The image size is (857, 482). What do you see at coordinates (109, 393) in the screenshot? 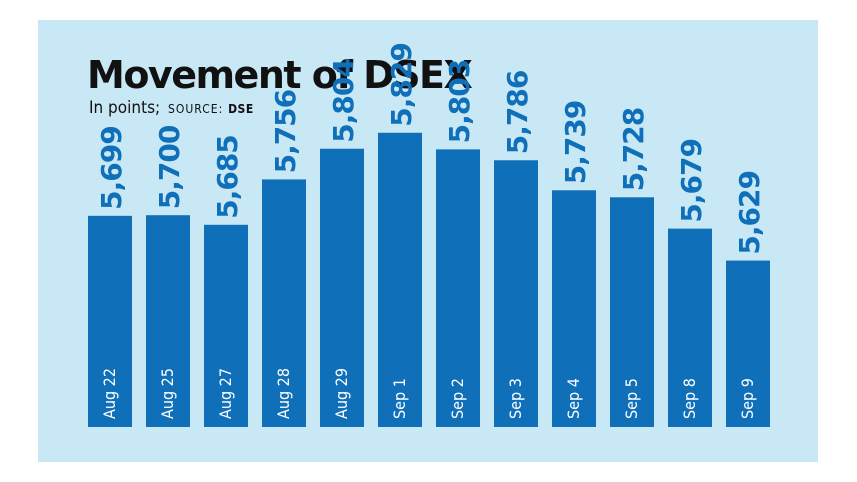
I see `category-label: Aug 22` at bounding box center [109, 393].